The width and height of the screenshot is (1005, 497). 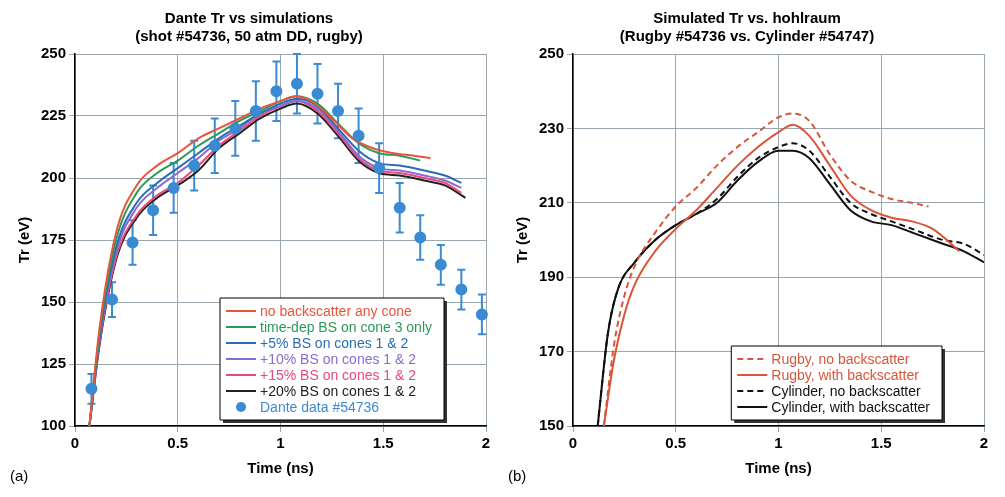 What do you see at coordinates (249, 36) in the screenshot?
I see `chart-subtitle: (shot #54736, 50 atm DD, rugby)` at bounding box center [249, 36].